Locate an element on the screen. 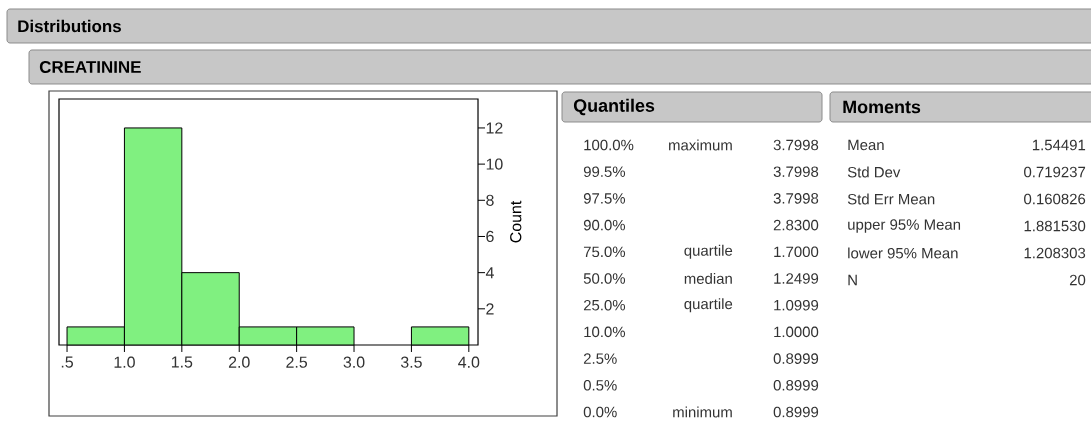 The height and width of the screenshot is (430, 1091). text: 0.160826 is located at coordinates (1055, 199).